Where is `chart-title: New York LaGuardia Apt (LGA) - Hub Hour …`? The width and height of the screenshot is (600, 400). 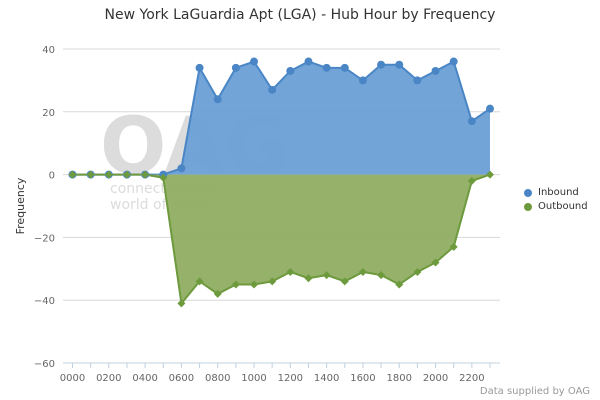
chart-title: New York LaGuardia Apt (LGA) - Hub Hour … is located at coordinates (300, 15).